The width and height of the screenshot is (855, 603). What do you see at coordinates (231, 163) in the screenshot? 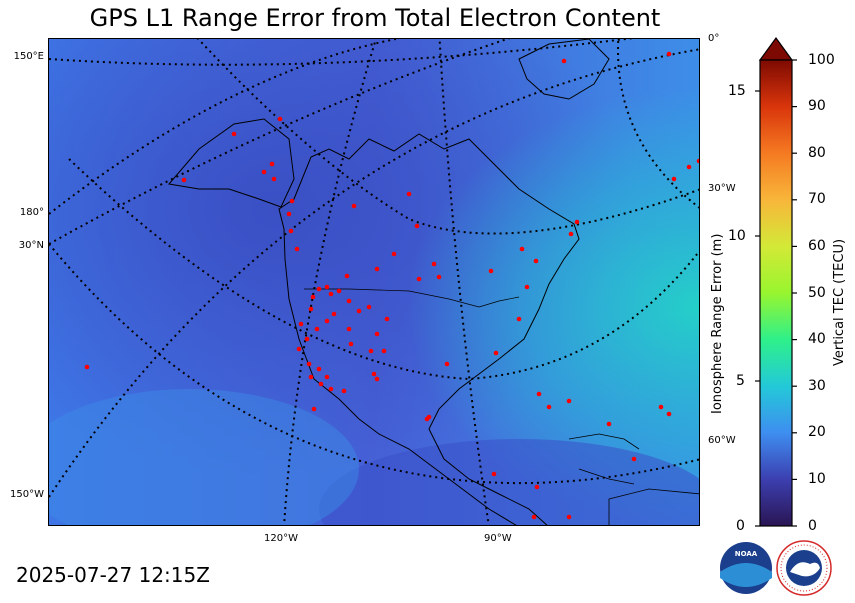
I see `alaska-coastline` at bounding box center [231, 163].